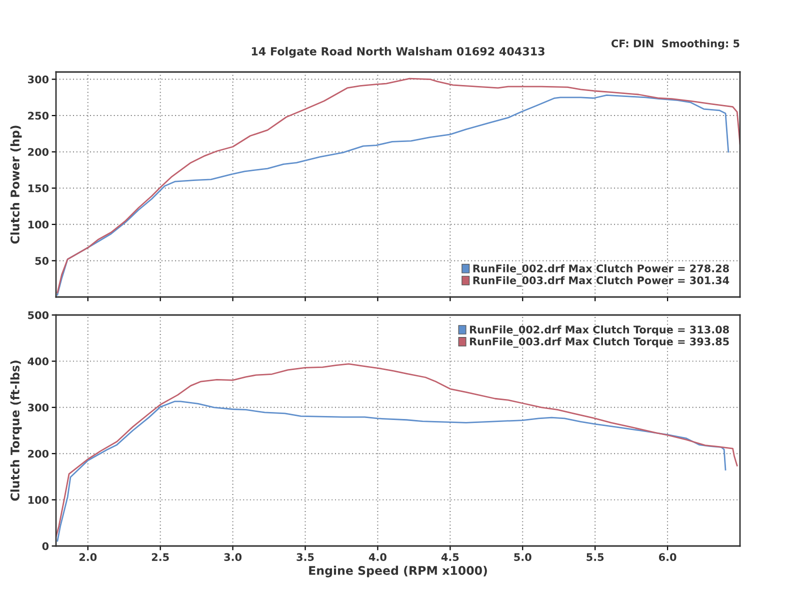 Image resolution: width=800 pixels, height=600 pixels. What do you see at coordinates (599, 342) in the screenshot?
I see `legend-label: RunFile_003.drf Max Clutch Torque = 393.85` at bounding box center [599, 342].